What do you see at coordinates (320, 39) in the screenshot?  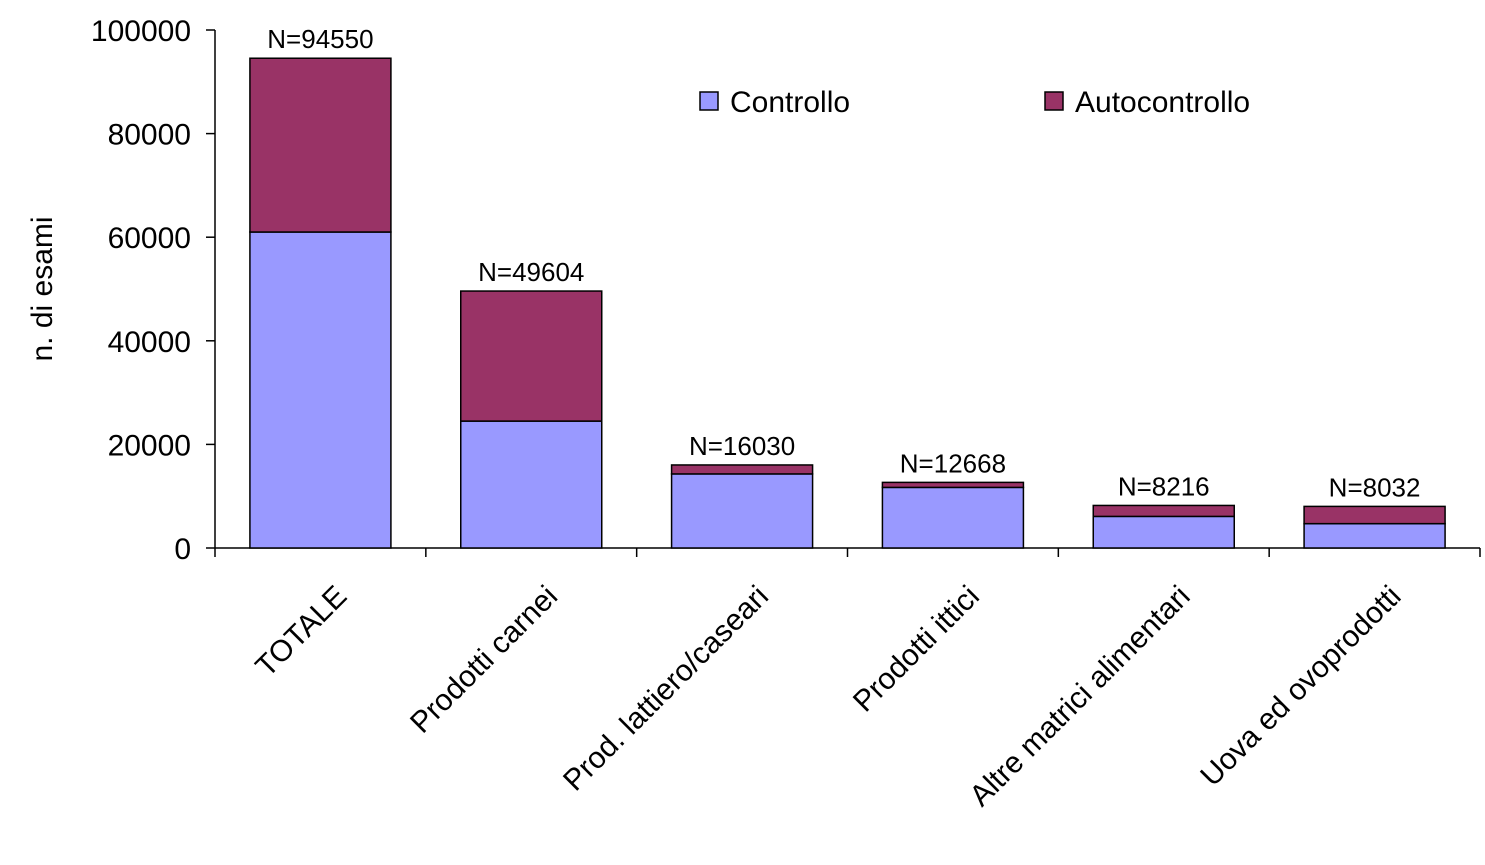 I see `bar-total-label: N=94550` at bounding box center [320, 39].